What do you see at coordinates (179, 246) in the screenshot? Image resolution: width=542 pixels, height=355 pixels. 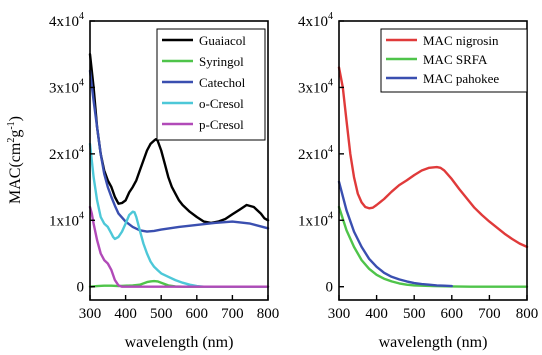 I see `left-series-line-p-cresol` at bounding box center [179, 246].